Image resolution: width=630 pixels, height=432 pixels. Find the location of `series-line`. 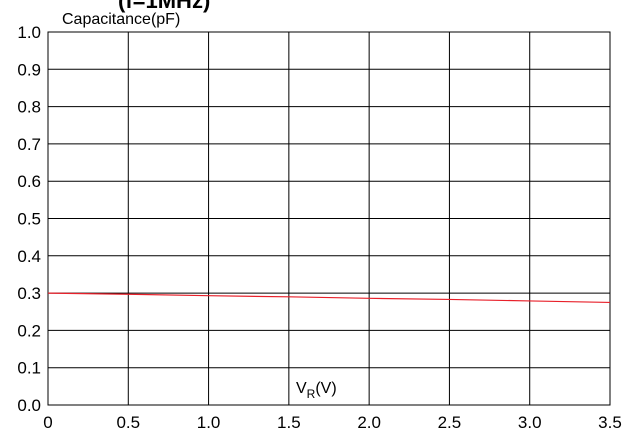

series-line is located at coordinates (329, 298).